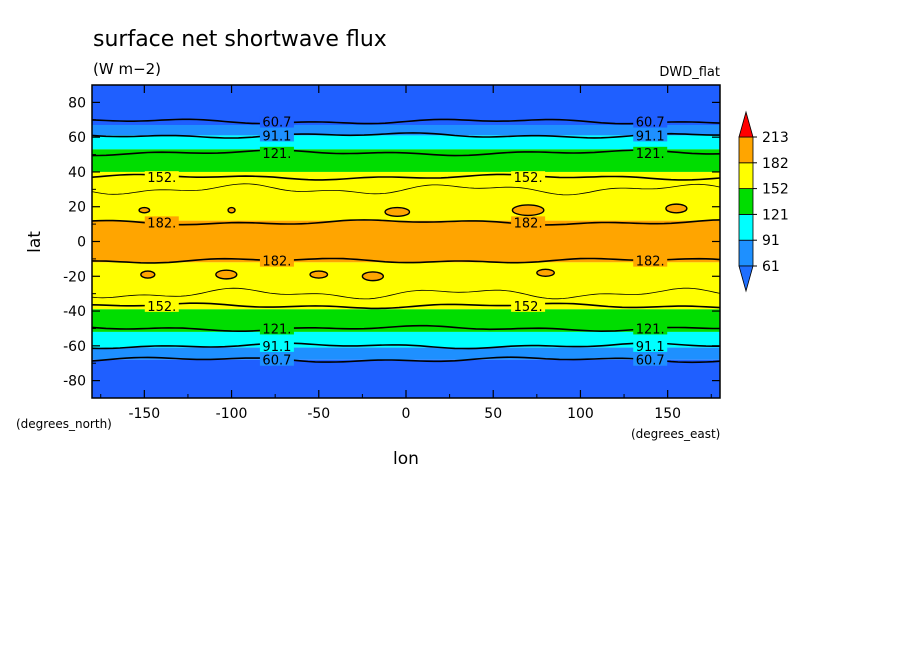 This screenshot has height=654, width=904. What do you see at coordinates (667, 414) in the screenshot?
I see `x-tick-label: 150` at bounding box center [667, 414].